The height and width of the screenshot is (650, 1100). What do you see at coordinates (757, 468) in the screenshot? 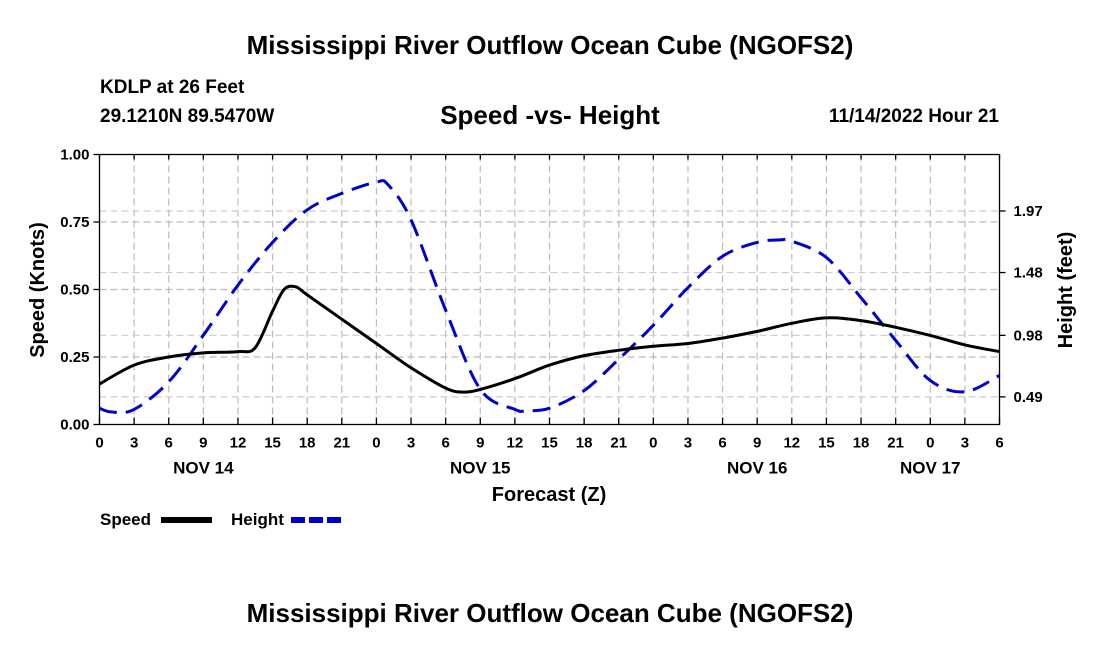
I see `x-date-label: NOV 16` at bounding box center [757, 468].